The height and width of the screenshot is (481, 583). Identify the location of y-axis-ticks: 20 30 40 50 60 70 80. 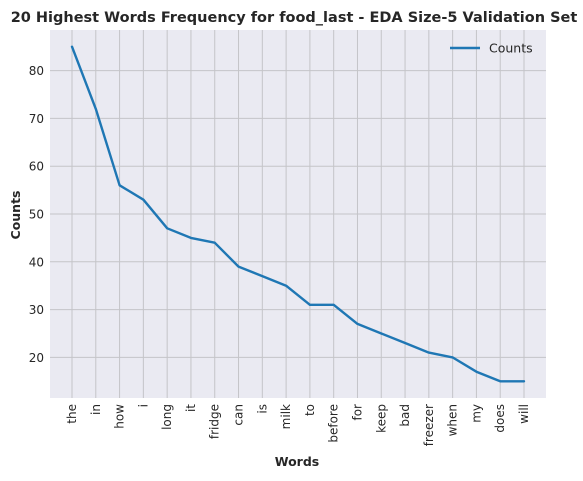
(36, 214).